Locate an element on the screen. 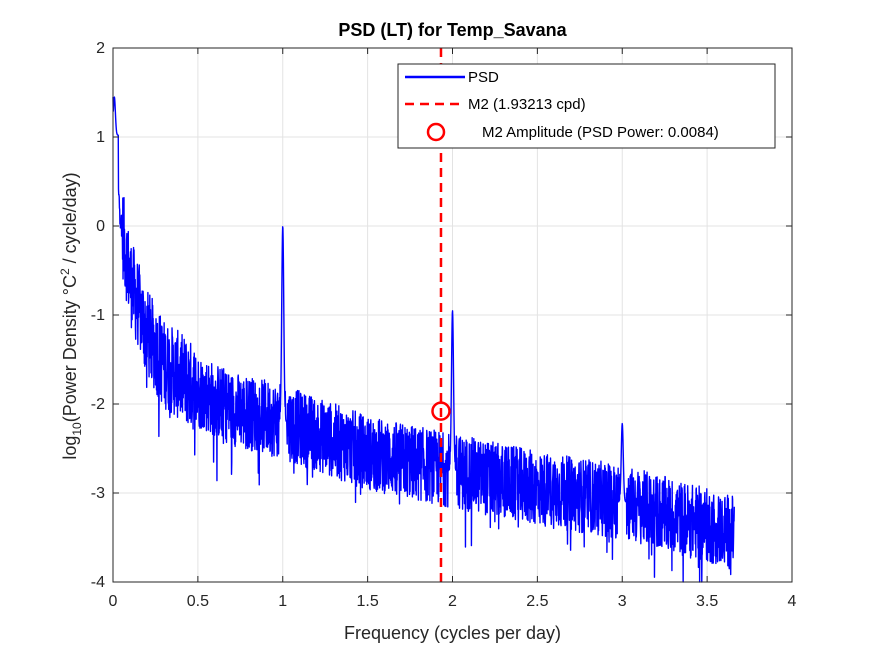  x-tick-label: 3.5 is located at coordinates (707, 601).